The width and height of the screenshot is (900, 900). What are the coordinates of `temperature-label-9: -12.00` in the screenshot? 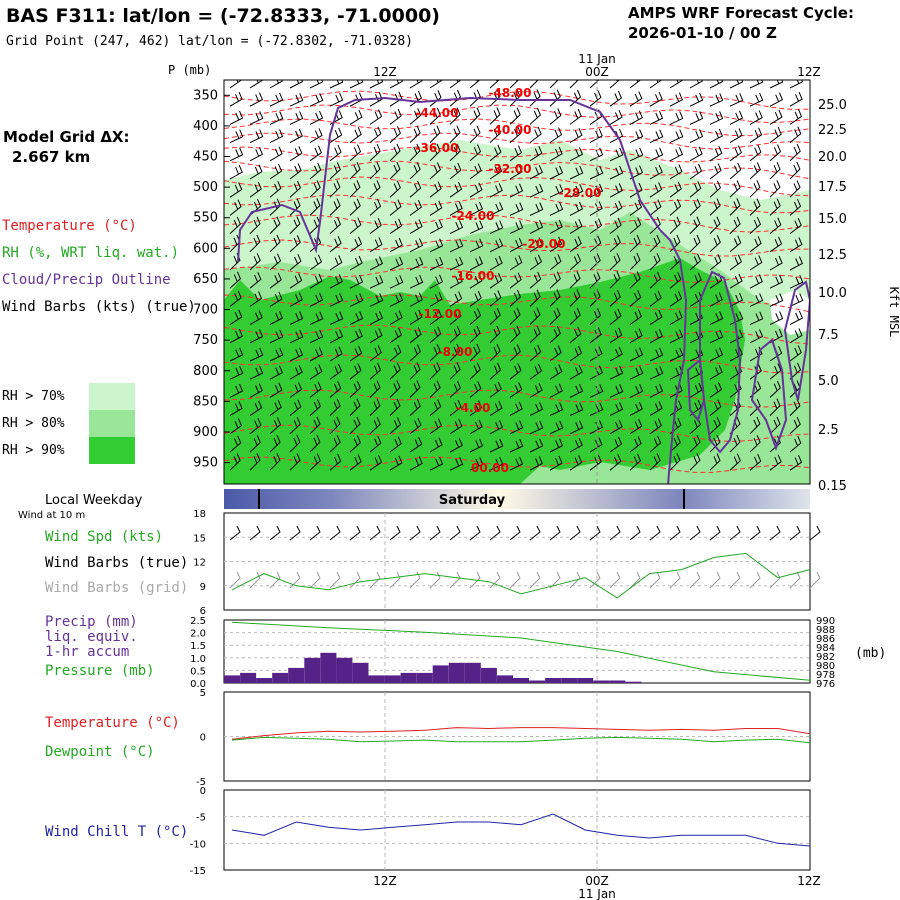 It's located at (440, 314).